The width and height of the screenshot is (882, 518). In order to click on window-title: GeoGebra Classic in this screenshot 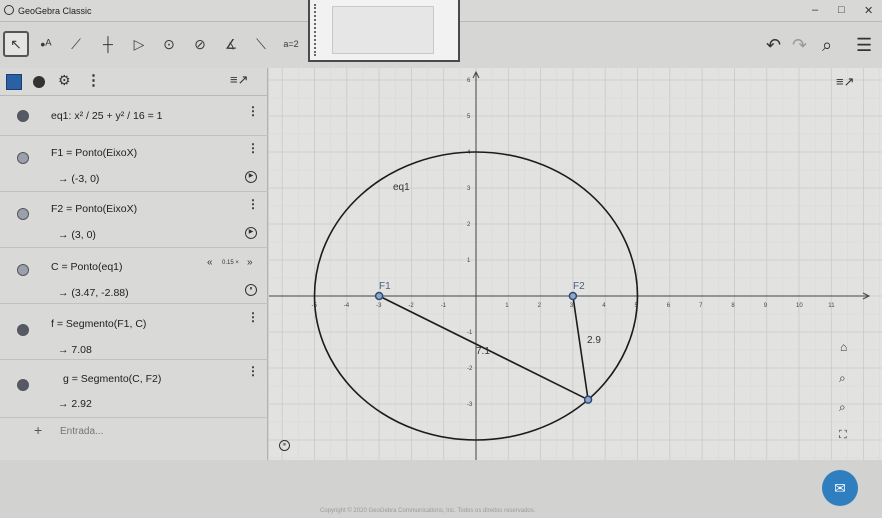, I will do `click(55, 11)`.